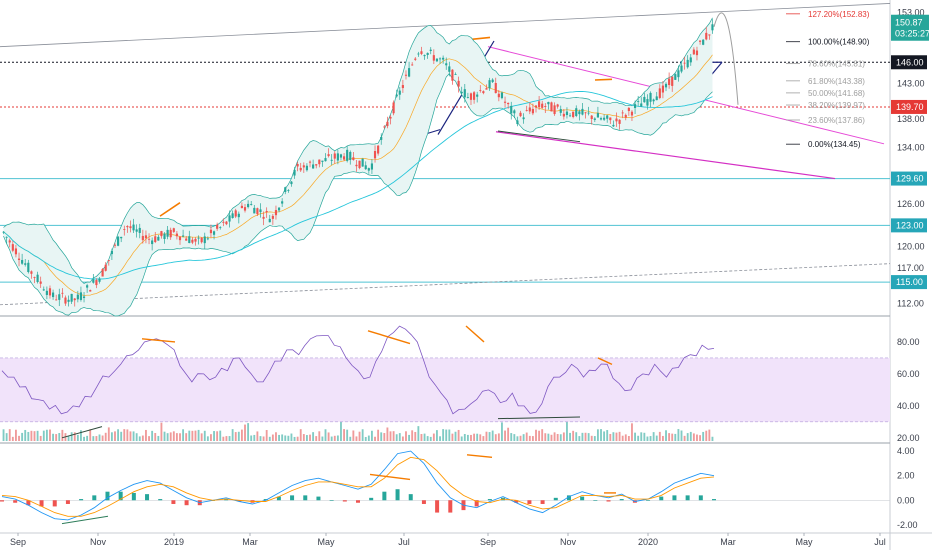 The height and width of the screenshot is (550, 932). What do you see at coordinates (445, 25) in the screenshot?
I see `upper-channel-line` at bounding box center [445, 25].